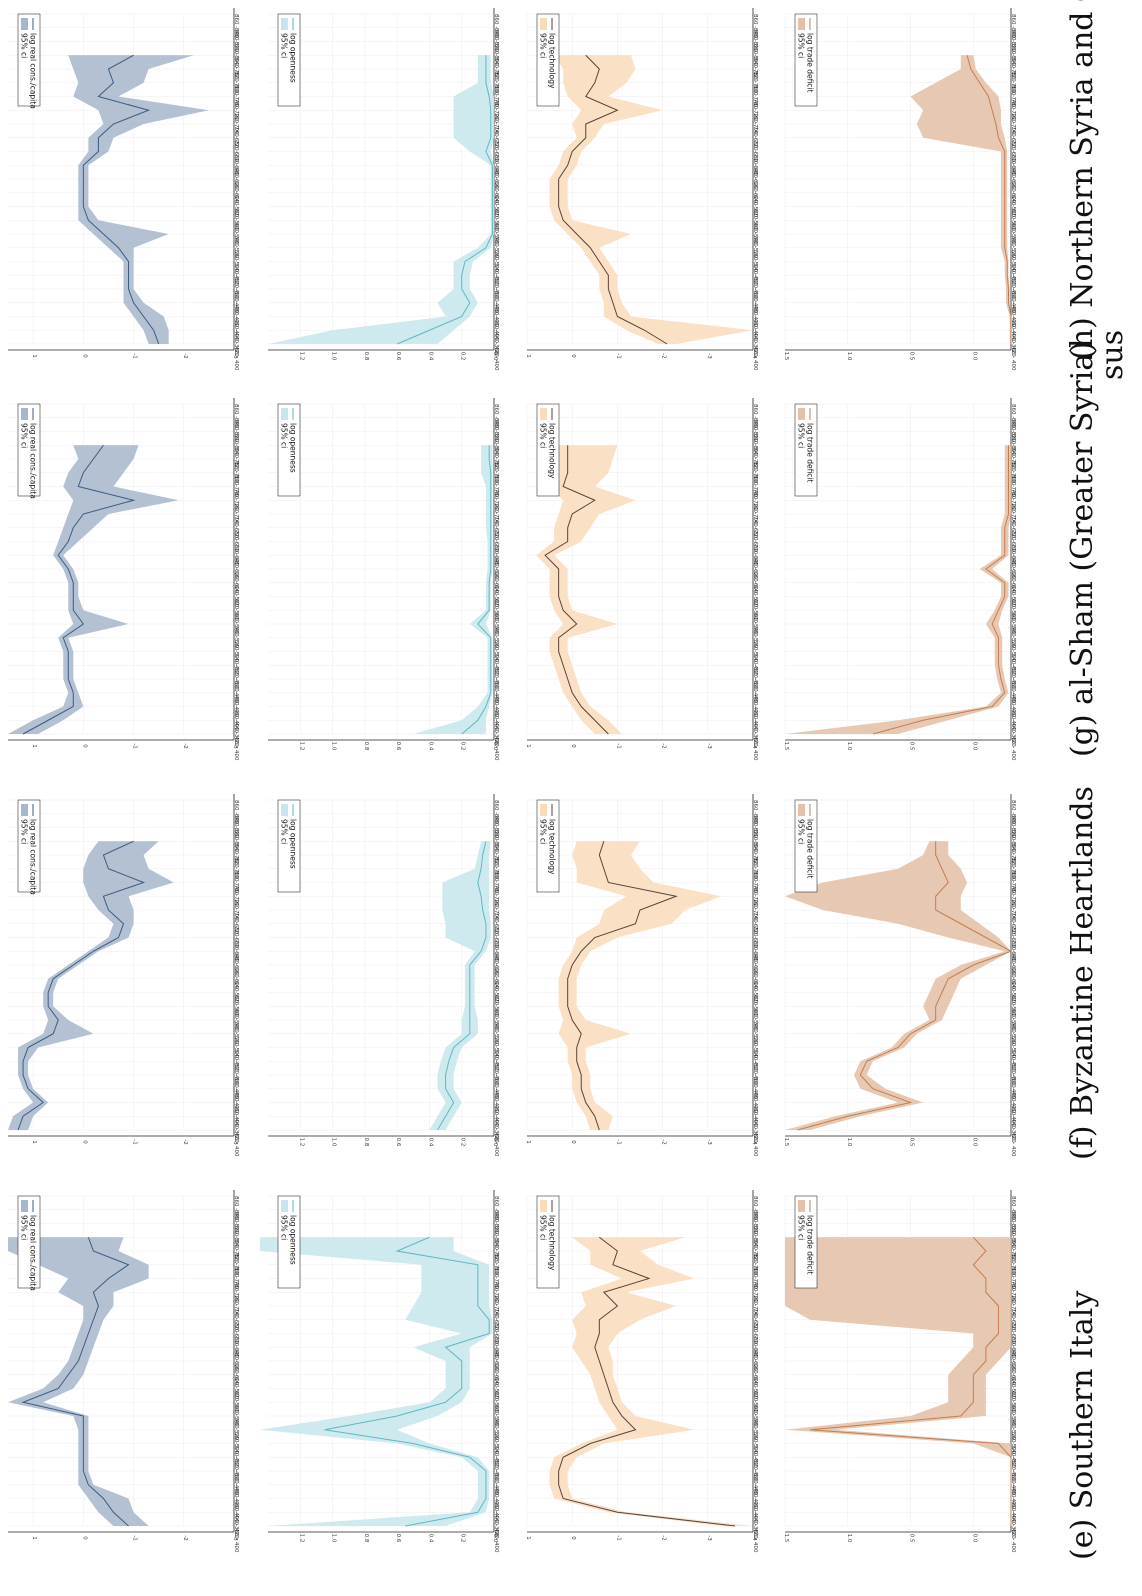 This screenshot has height=1596, width=1142. What do you see at coordinates (236, 1264) in the screenshot?
I see `category-tick-label: 780 - 800` at bounding box center [236, 1264].